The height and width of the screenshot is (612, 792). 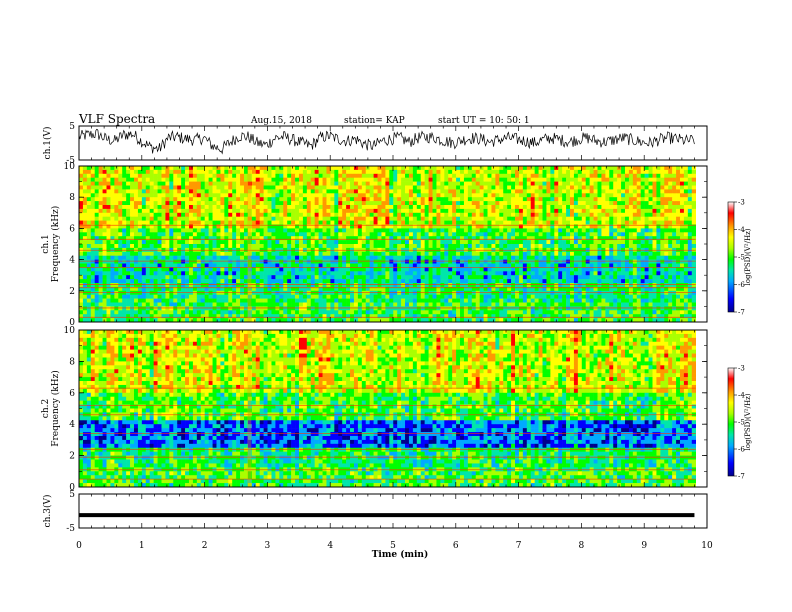 I want to click on ch2-spectrogram-y-tick-label: 0, so click(x=72, y=488).